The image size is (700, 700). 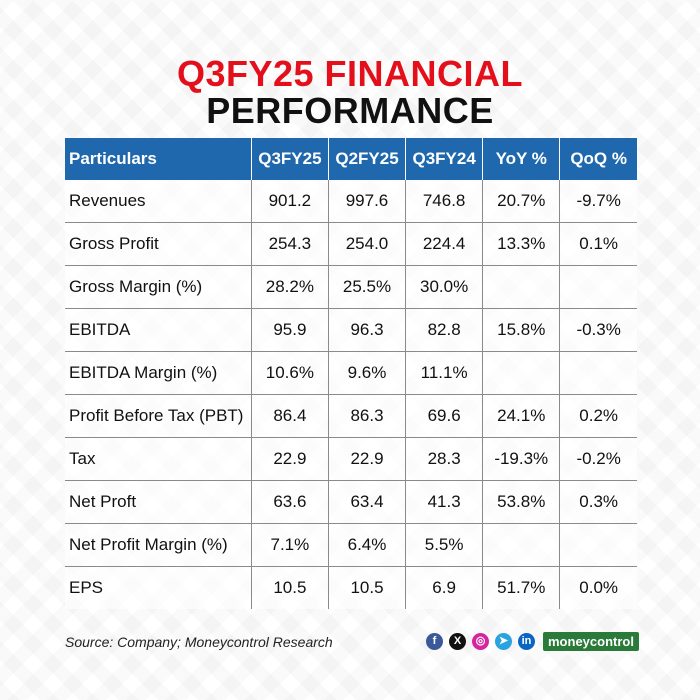 I want to click on table-cell: 63.4, so click(x=366, y=502).